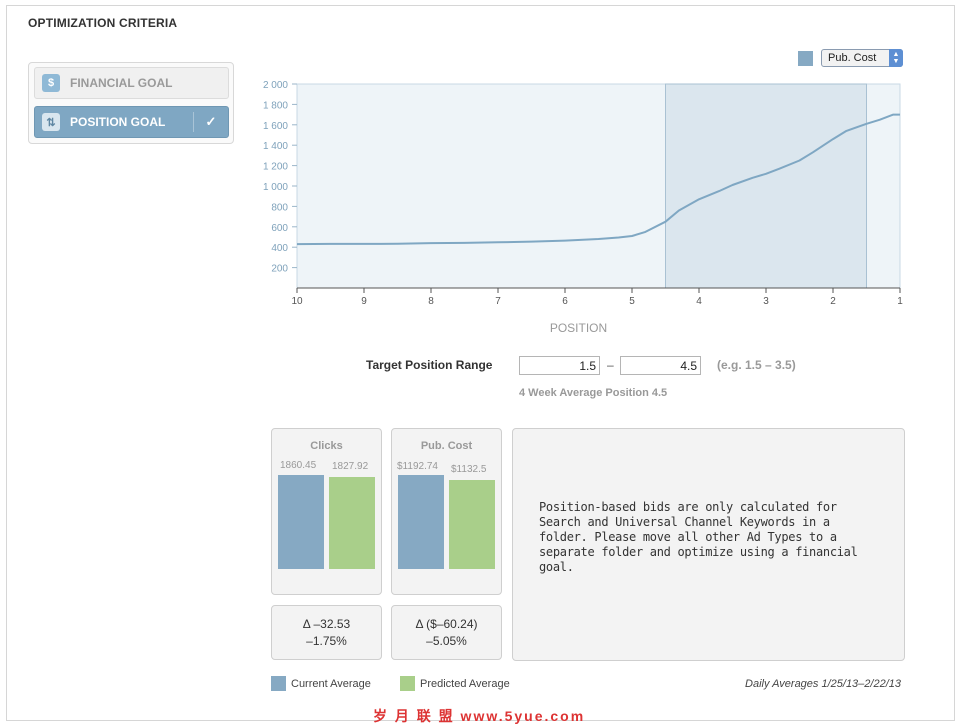  I want to click on select-arrows-icon: ▲ ▼, so click(896, 58).